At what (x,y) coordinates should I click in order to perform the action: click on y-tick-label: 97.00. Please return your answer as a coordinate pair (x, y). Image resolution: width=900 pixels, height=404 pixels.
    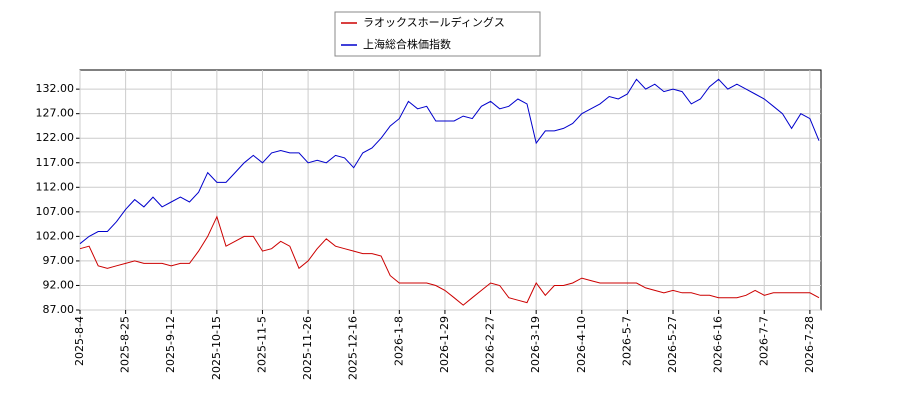
    Looking at the image, I should click on (59, 260).